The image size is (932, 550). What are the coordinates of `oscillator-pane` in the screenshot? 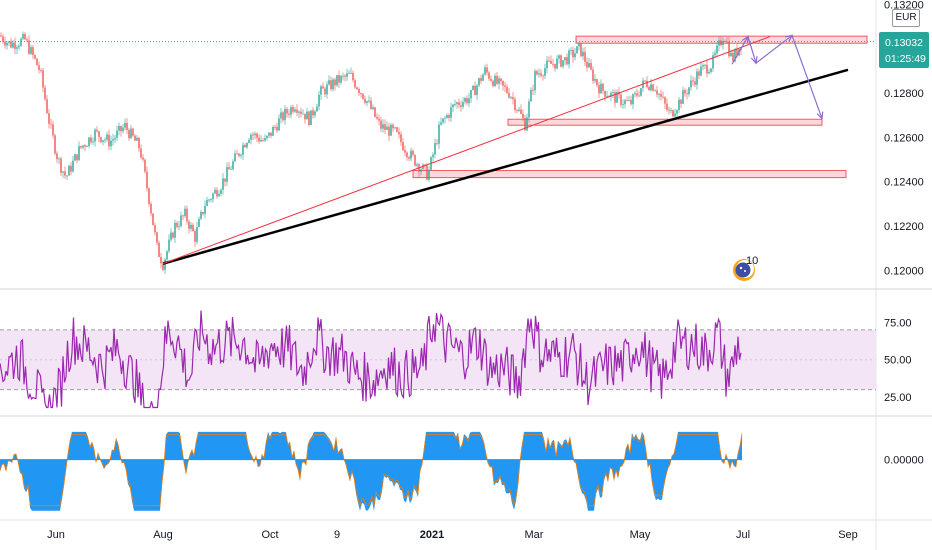 It's located at (371, 471).